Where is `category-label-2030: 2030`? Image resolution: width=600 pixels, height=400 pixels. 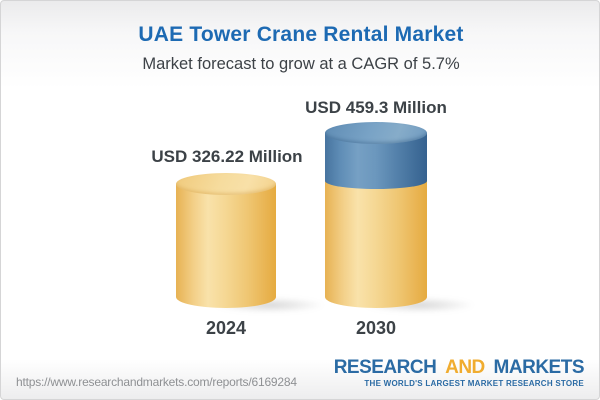 category-label-2030: 2030 is located at coordinates (376, 328).